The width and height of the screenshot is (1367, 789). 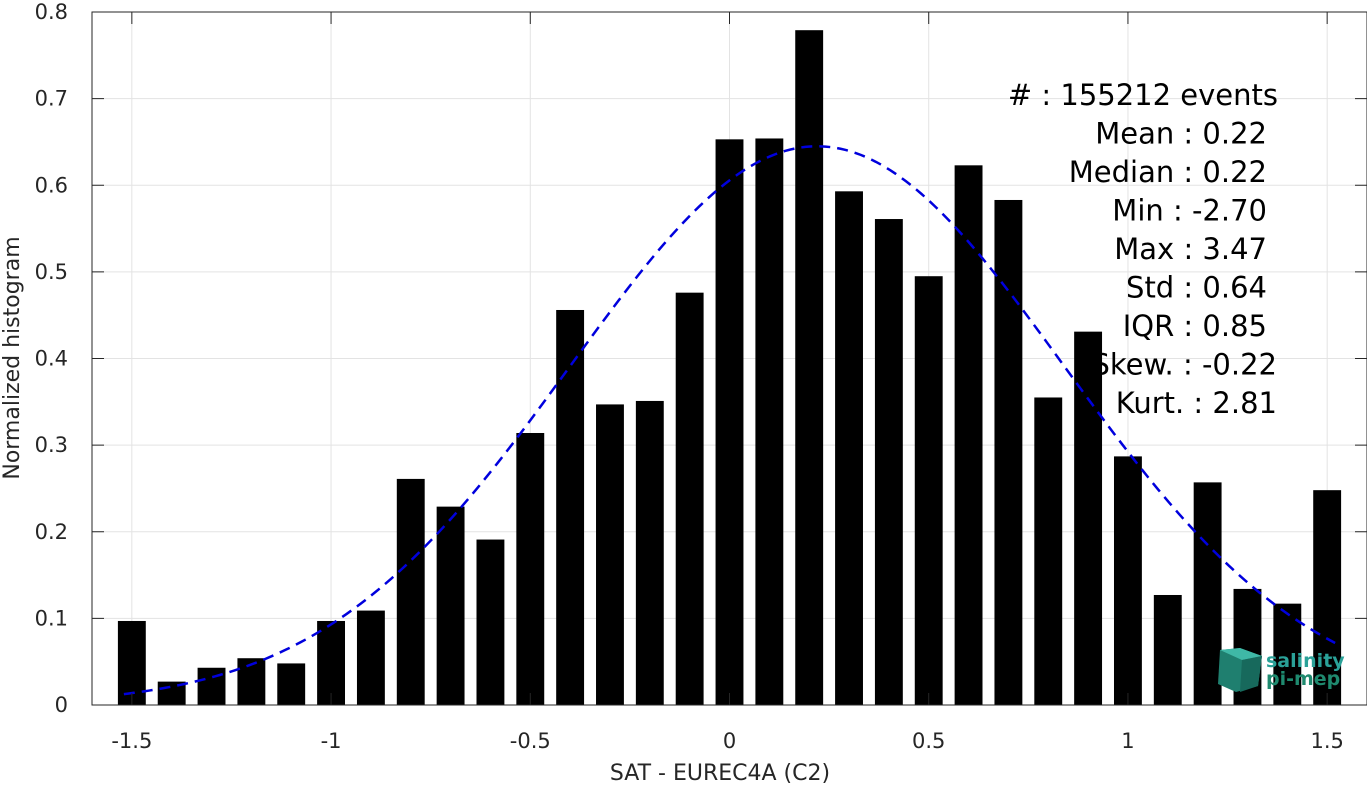 What do you see at coordinates (1143, 95) in the screenshot?
I see `stats-line: # : 155212 events` at bounding box center [1143, 95].